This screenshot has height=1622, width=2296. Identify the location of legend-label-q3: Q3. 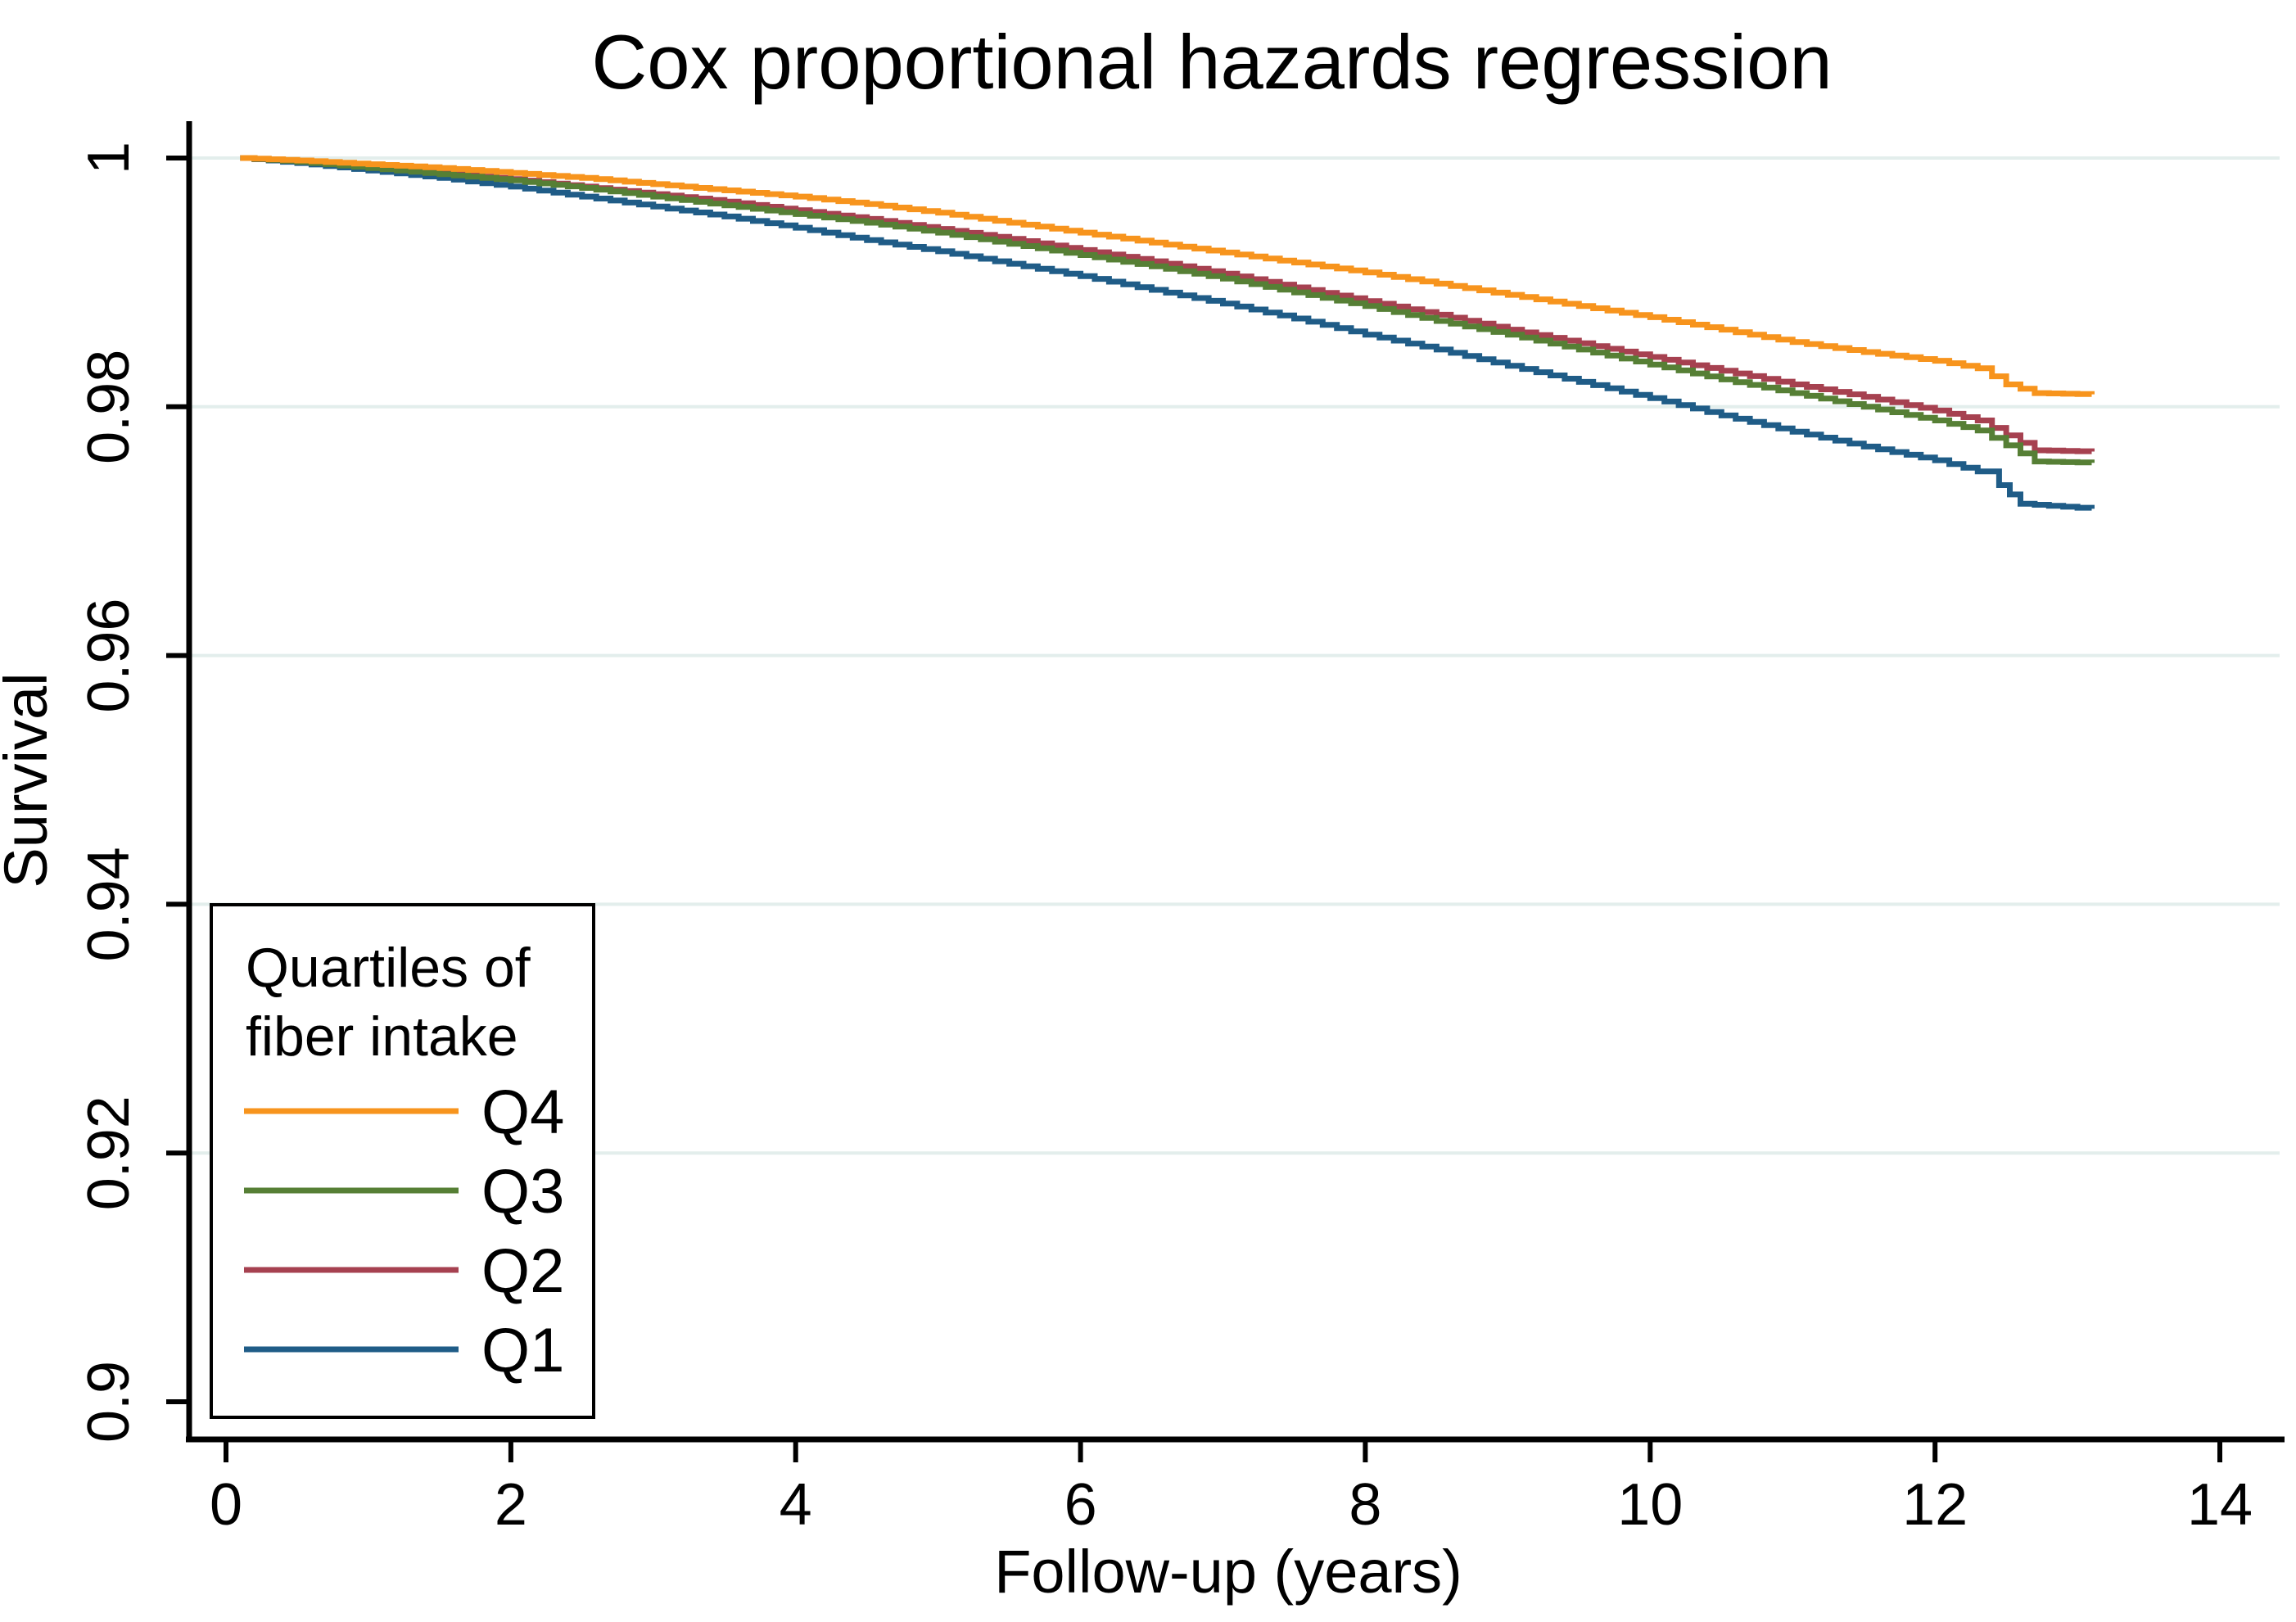
(523, 1192).